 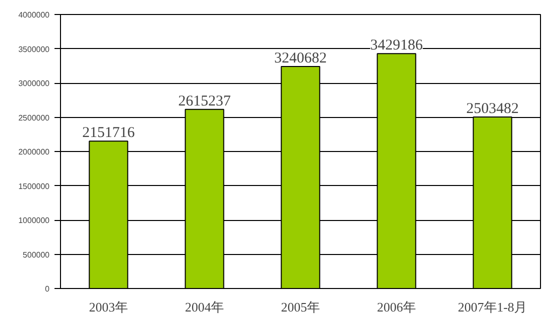 What do you see at coordinates (36, 255) in the screenshot?
I see `y-tick-label: 500000` at bounding box center [36, 255].